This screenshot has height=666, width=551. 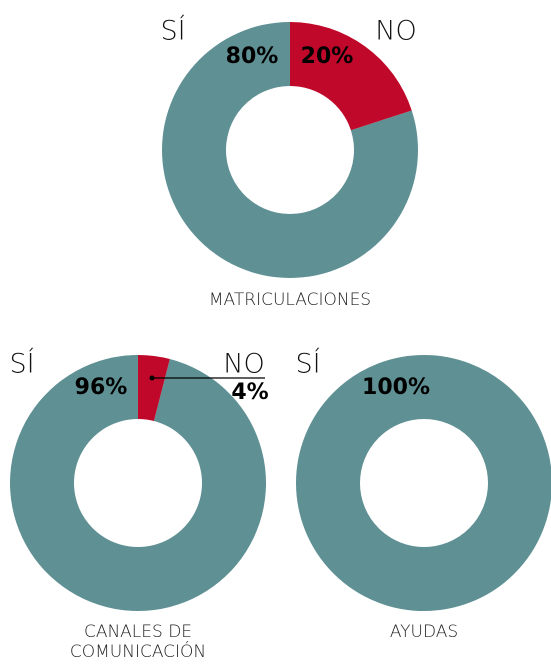 I want to click on chart-title: CANALES DE COMUNICACIÓN, so click(x=138, y=642).